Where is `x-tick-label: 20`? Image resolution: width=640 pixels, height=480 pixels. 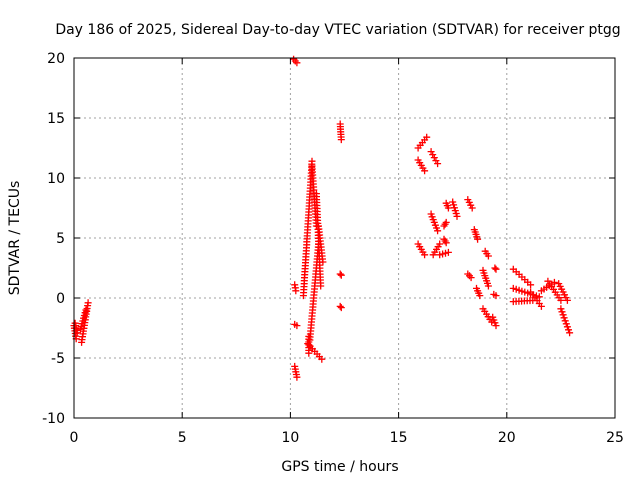 x-tick-label: 20 is located at coordinates (507, 438).